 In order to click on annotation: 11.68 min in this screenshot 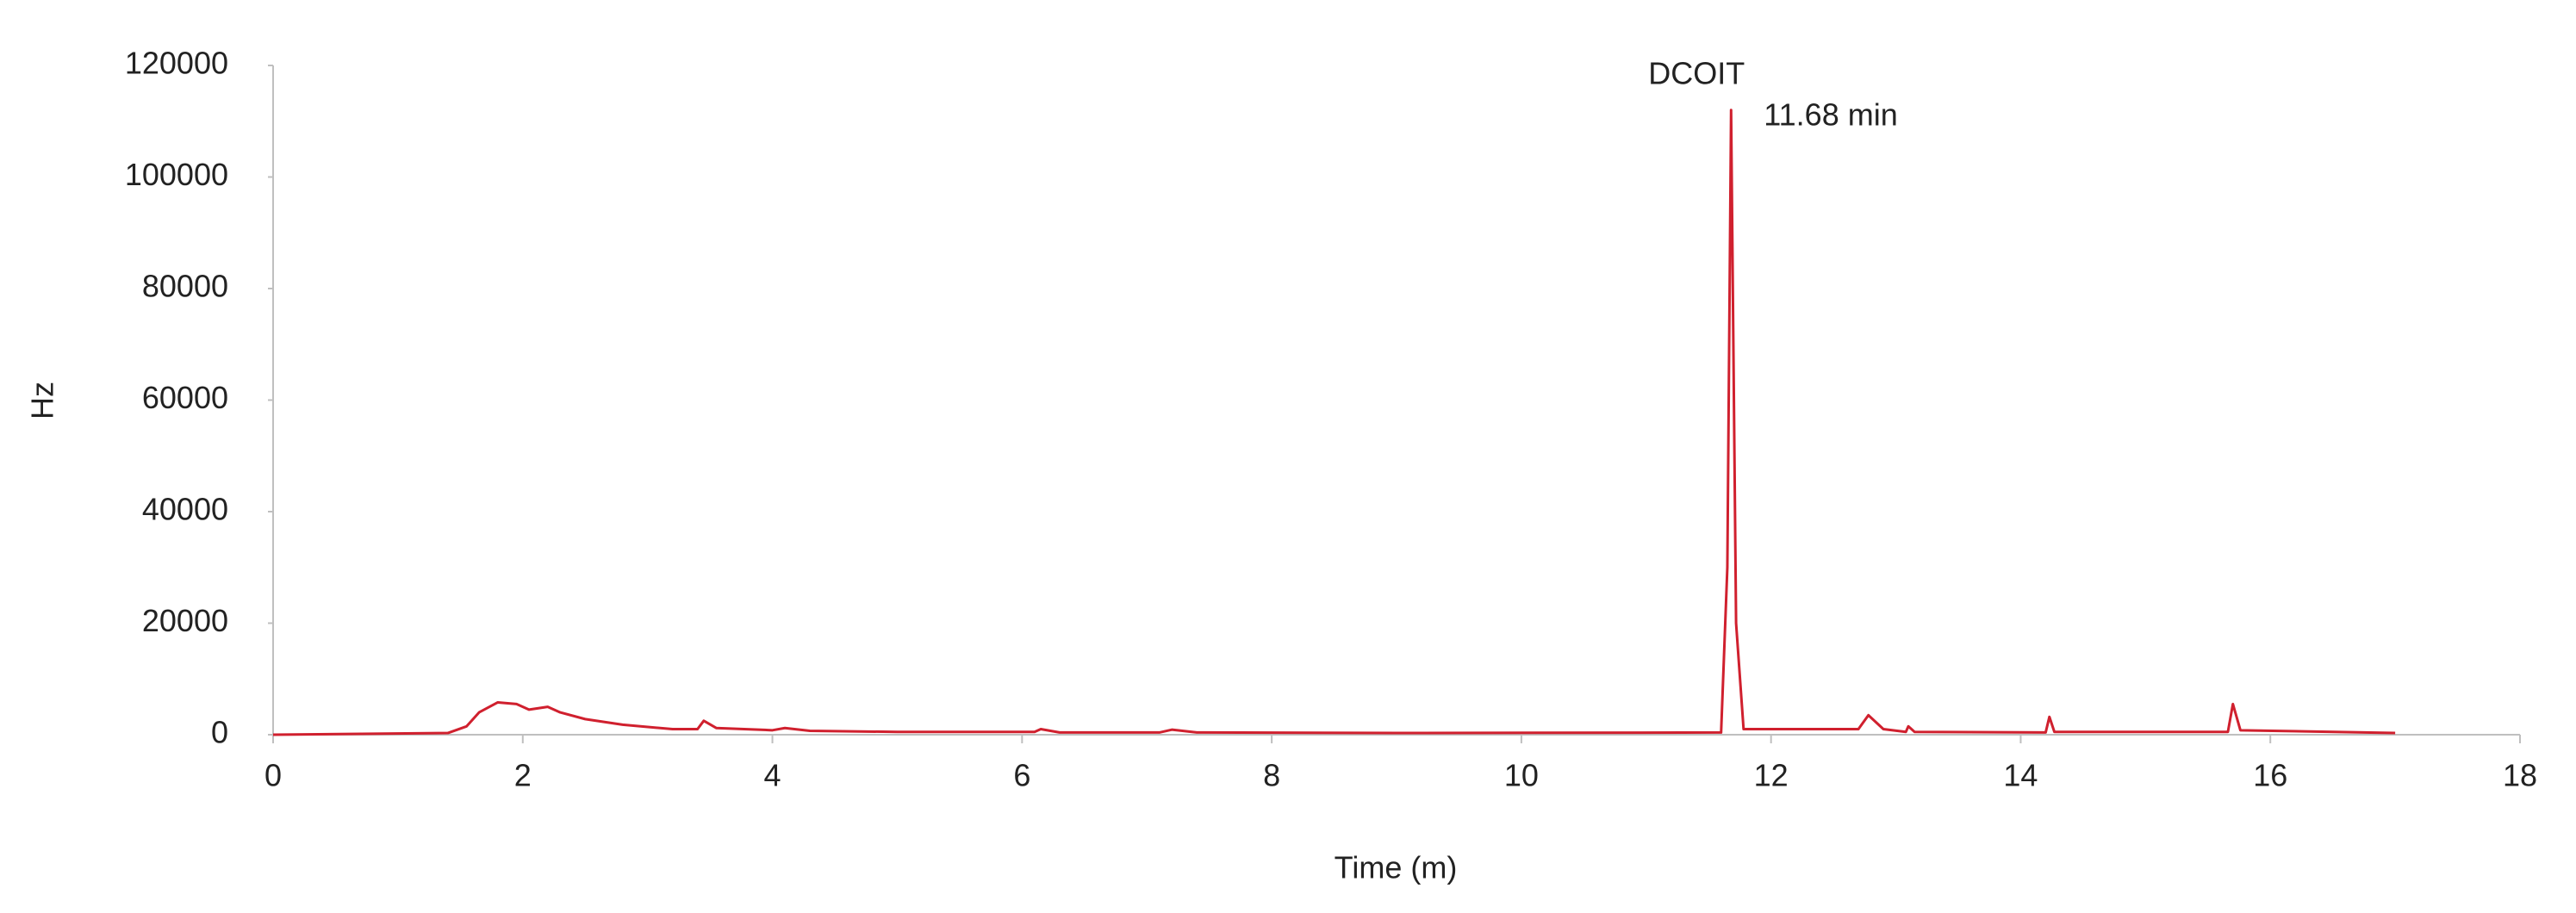, I will do `click(1830, 114)`.